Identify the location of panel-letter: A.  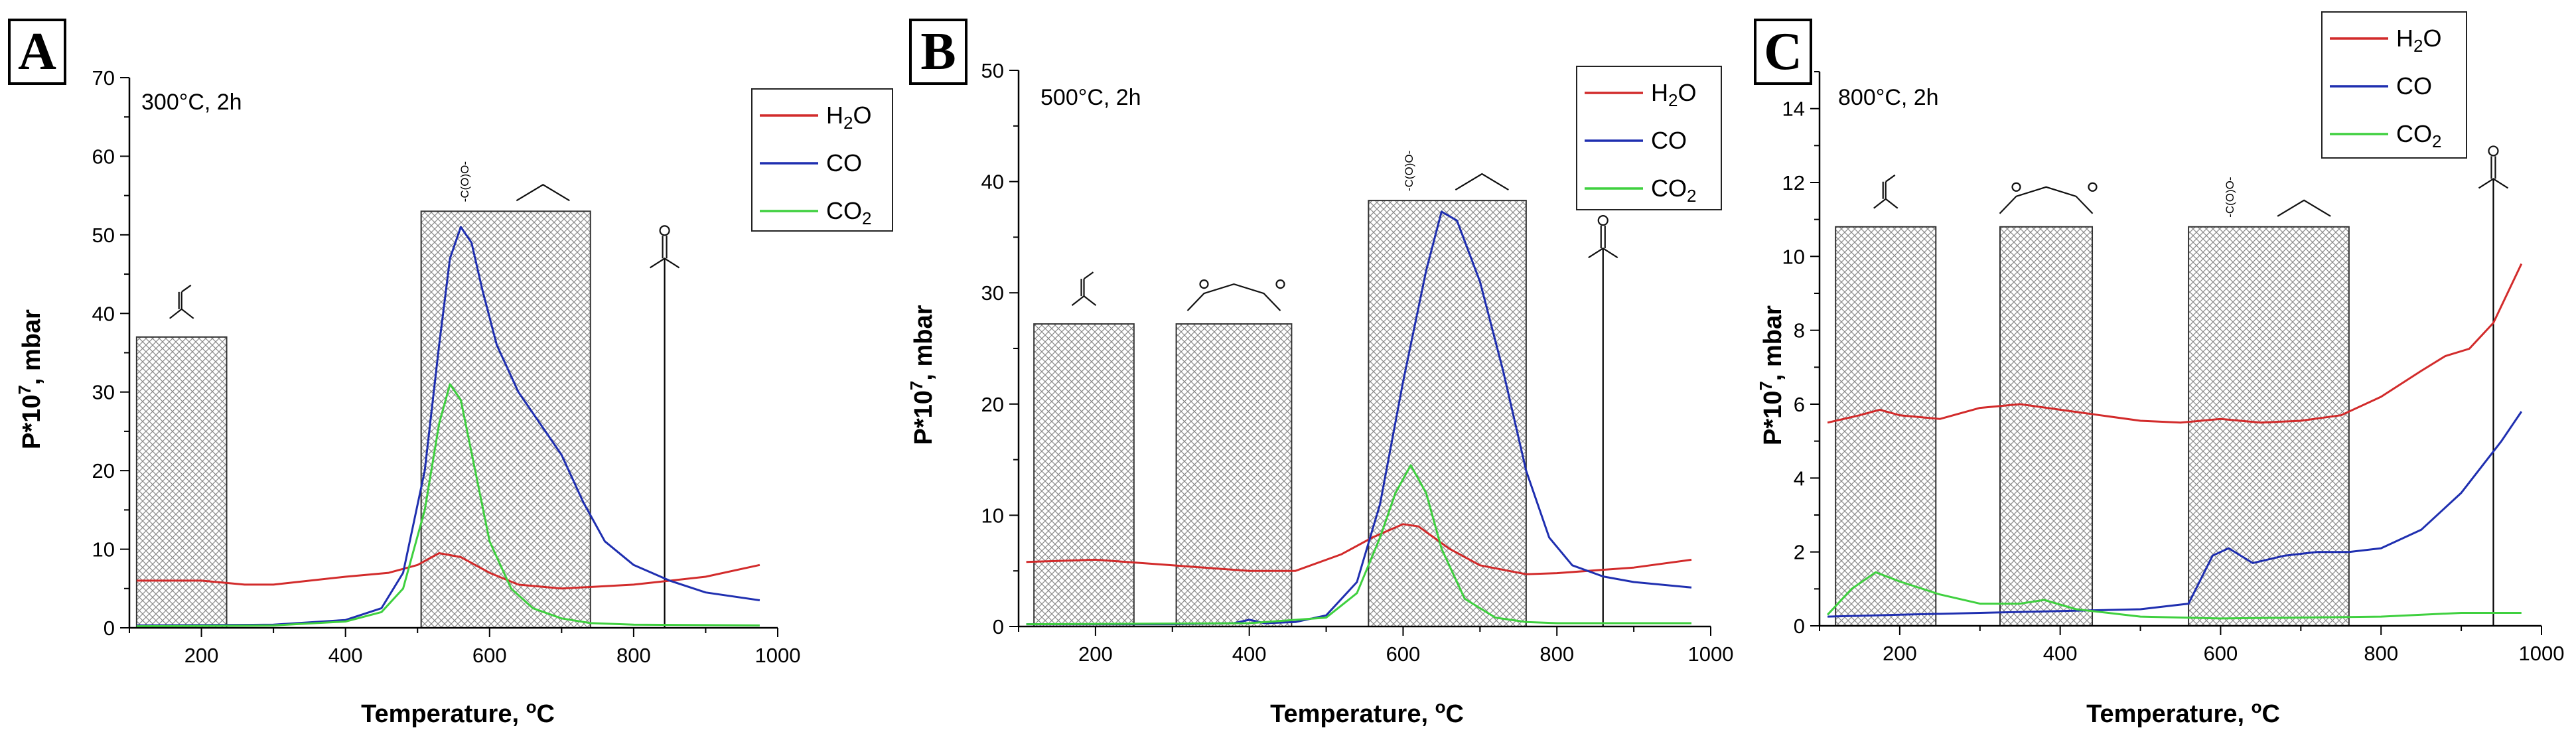
(37, 52).